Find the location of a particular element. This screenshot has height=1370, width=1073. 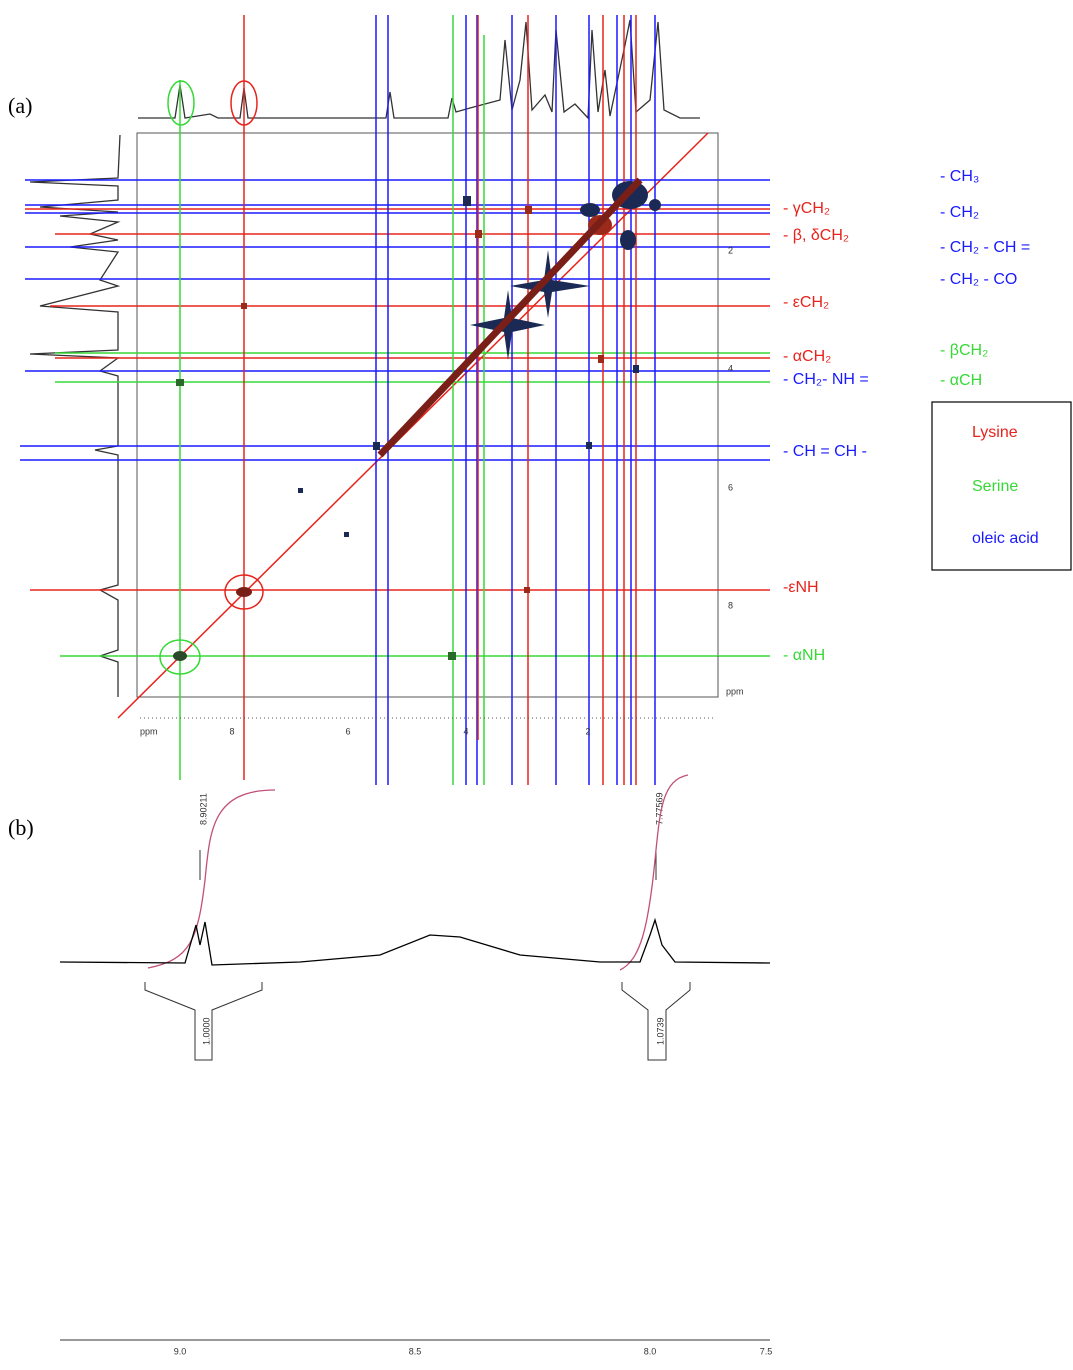

label: - εCH₂ is located at coordinates (806, 302).